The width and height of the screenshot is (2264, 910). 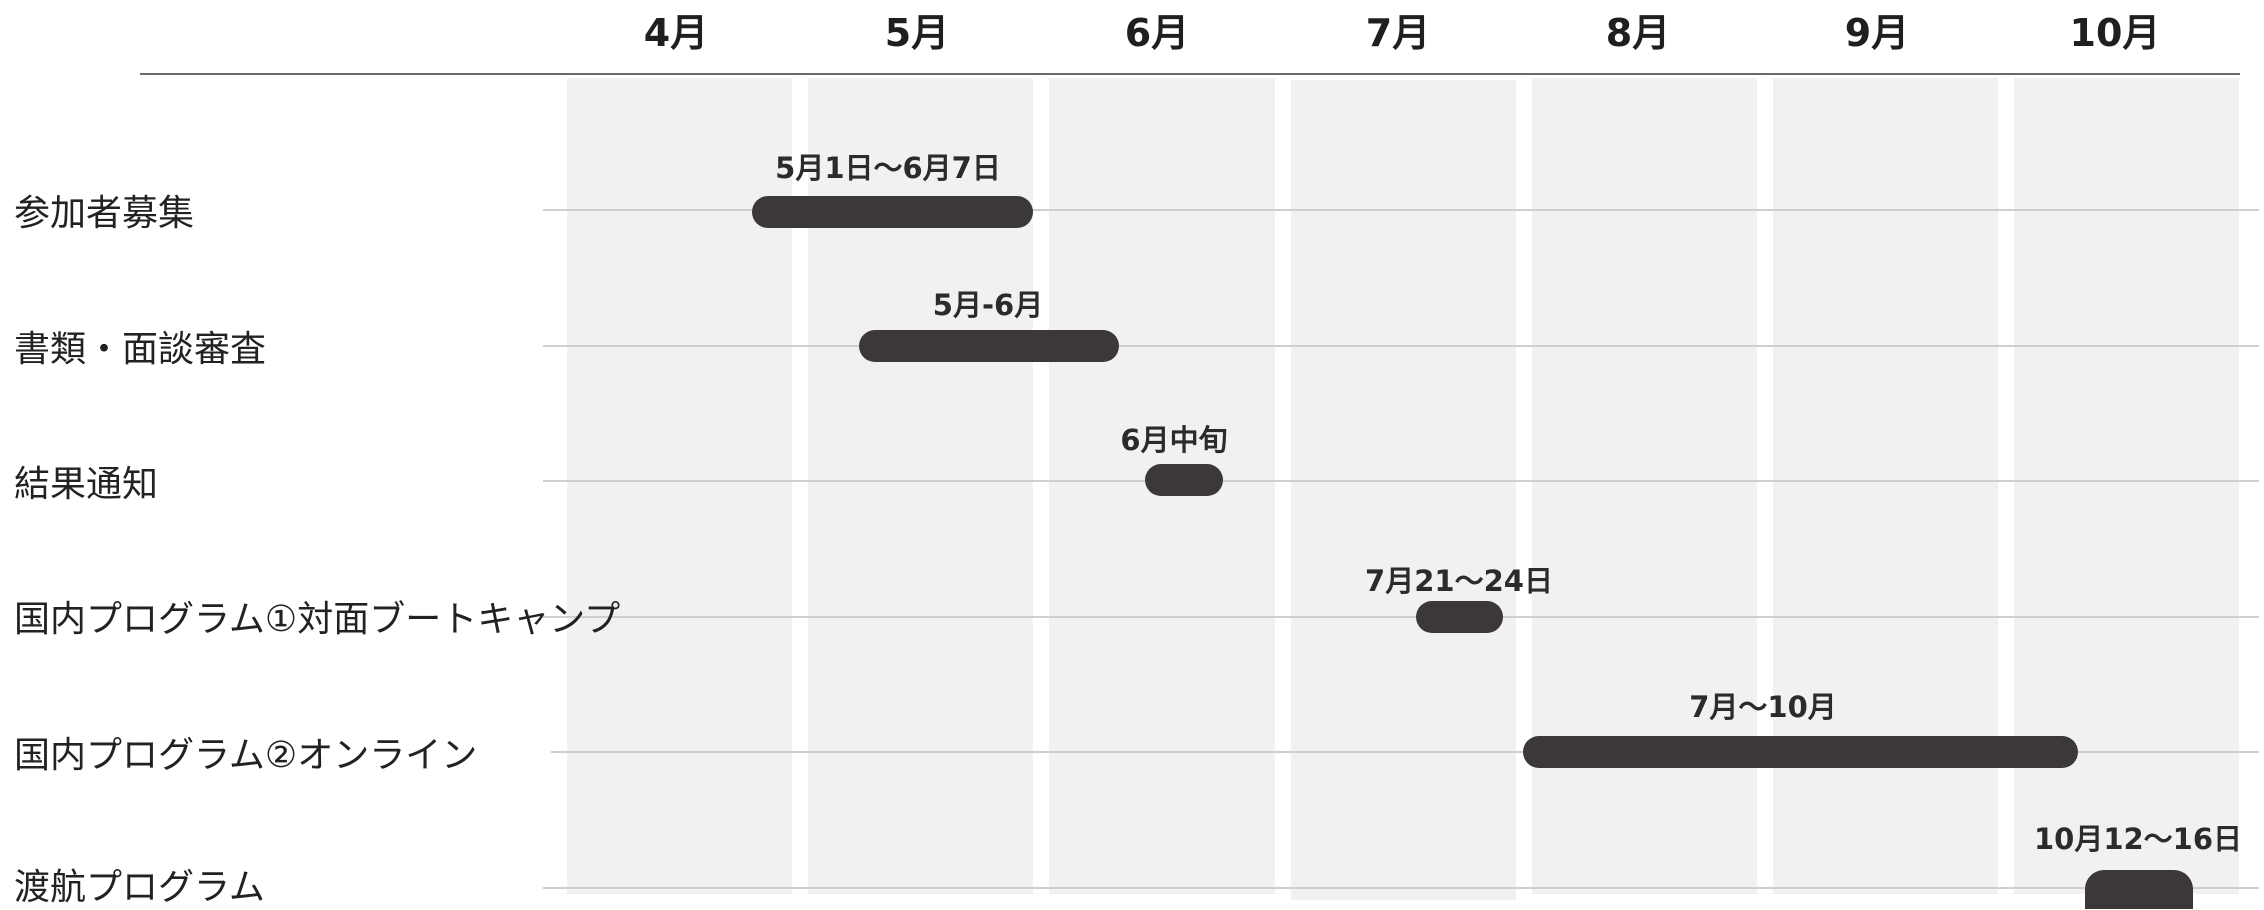 What do you see at coordinates (1638, 33) in the screenshot?
I see `month-label: 8月` at bounding box center [1638, 33].